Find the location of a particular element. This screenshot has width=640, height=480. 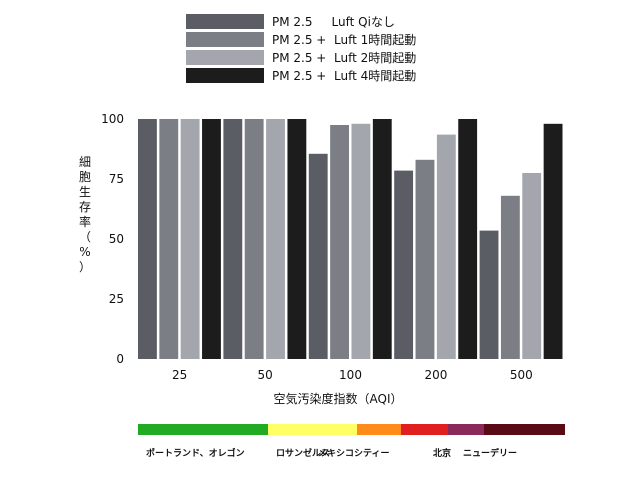

aqi-label-0: ポートランド、オレゴン is located at coordinates (195, 453).